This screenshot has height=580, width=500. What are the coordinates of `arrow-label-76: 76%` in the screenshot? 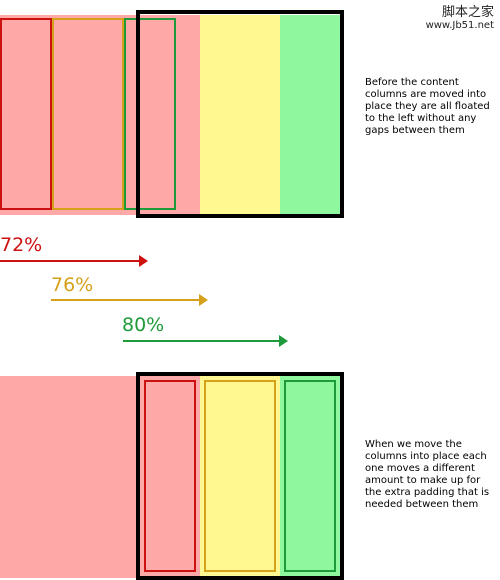 It's located at (72, 285).